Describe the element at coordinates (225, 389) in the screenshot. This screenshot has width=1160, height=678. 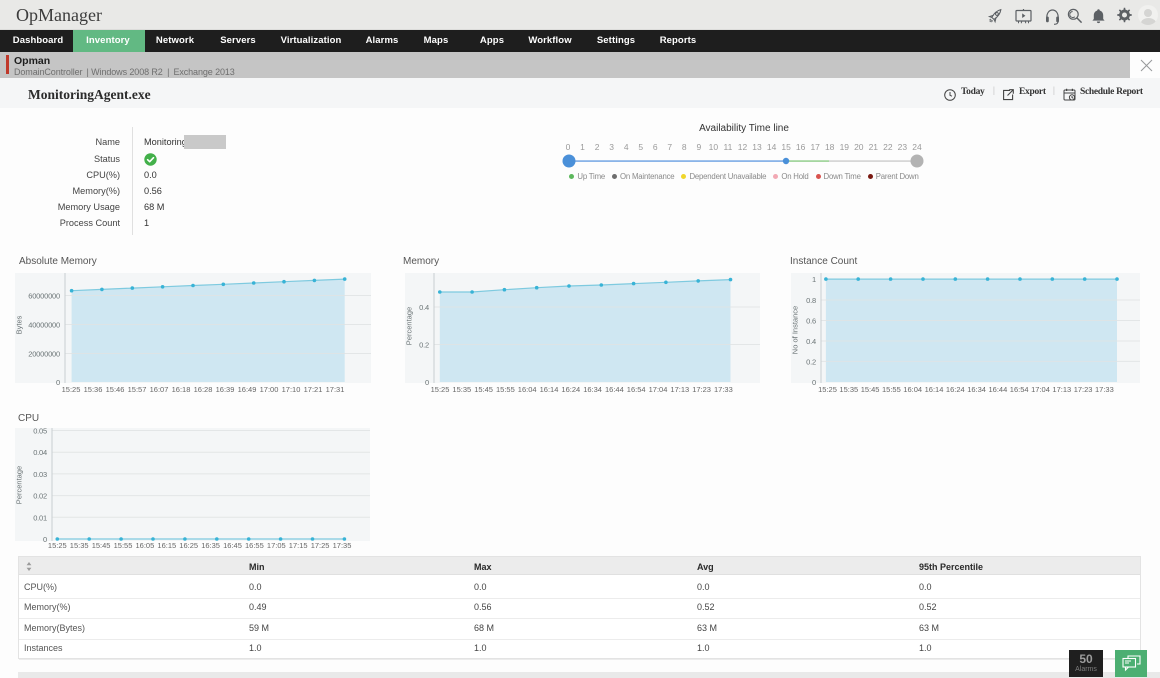
I see `svg-text: 16:39` at that location.